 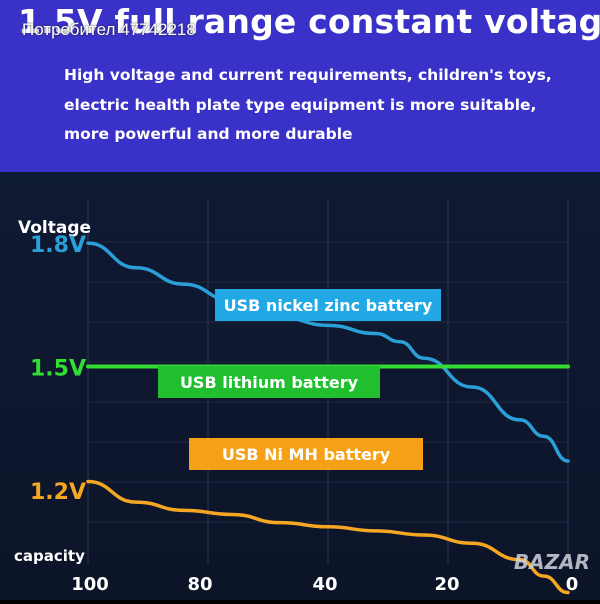 I want to click on y-tick-label: 1.5V, so click(x=58, y=368).